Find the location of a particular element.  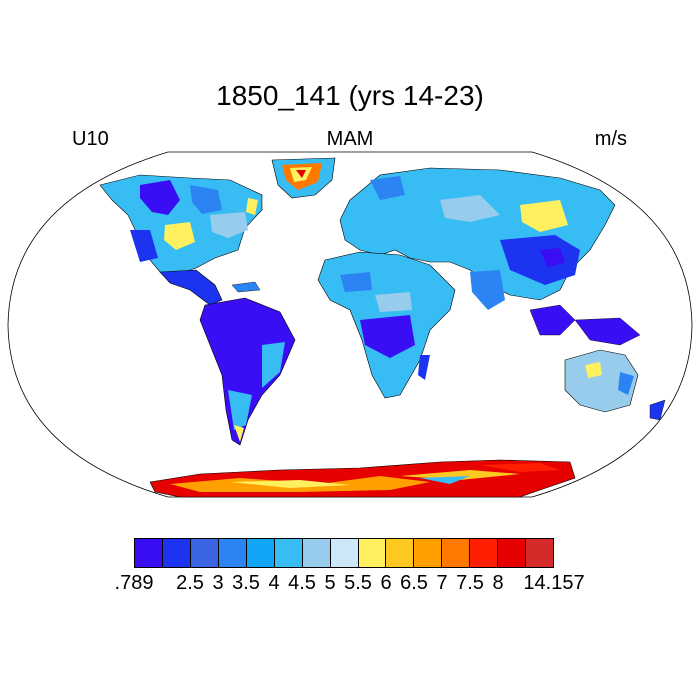

colorbar-tick-label: 8 is located at coordinates (498, 583).